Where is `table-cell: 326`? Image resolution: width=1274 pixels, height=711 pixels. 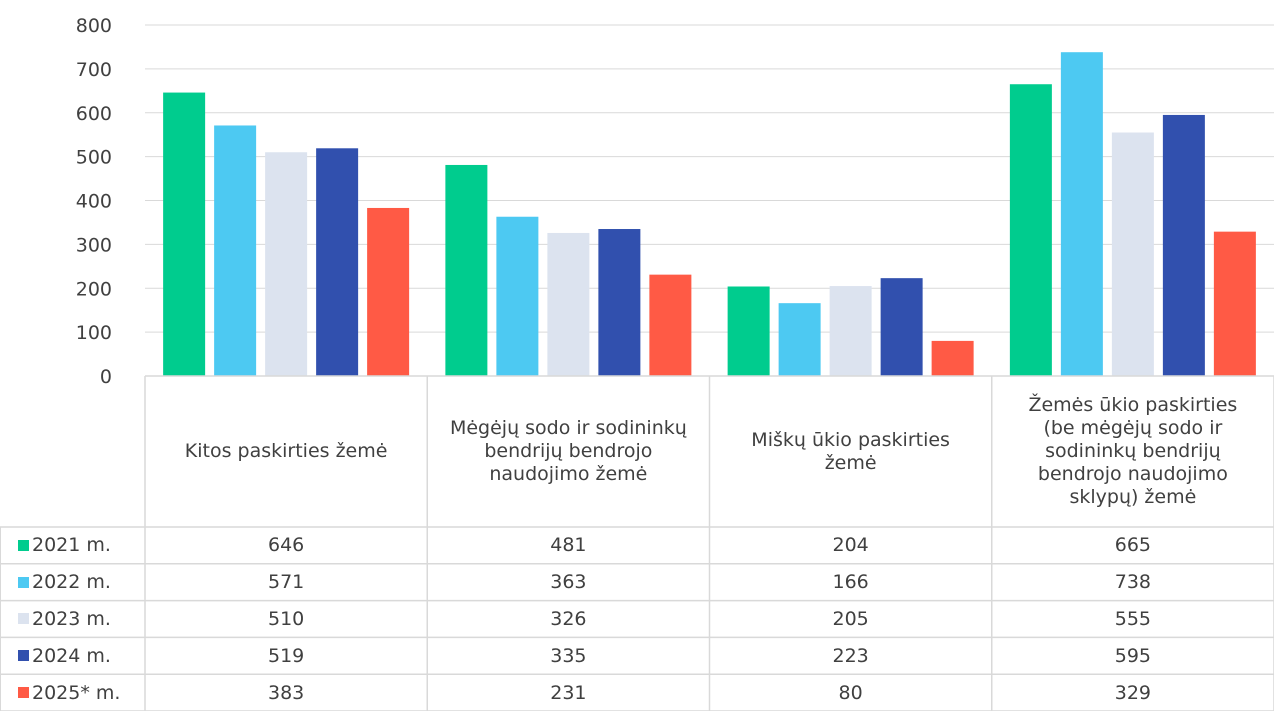 table-cell: 326 is located at coordinates (568, 618).